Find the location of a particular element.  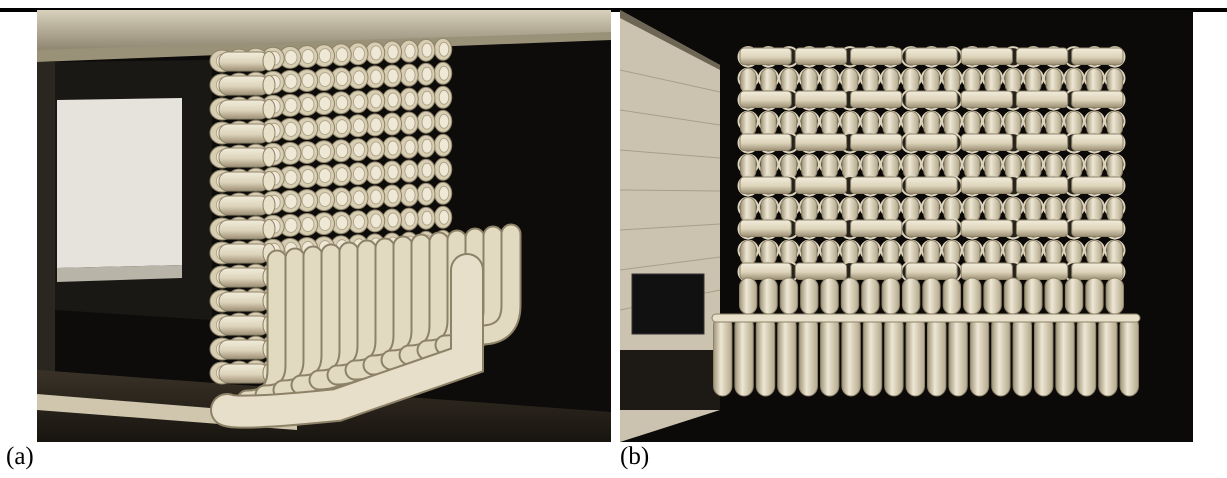

caption-a: (a) is located at coordinates (20, 456).